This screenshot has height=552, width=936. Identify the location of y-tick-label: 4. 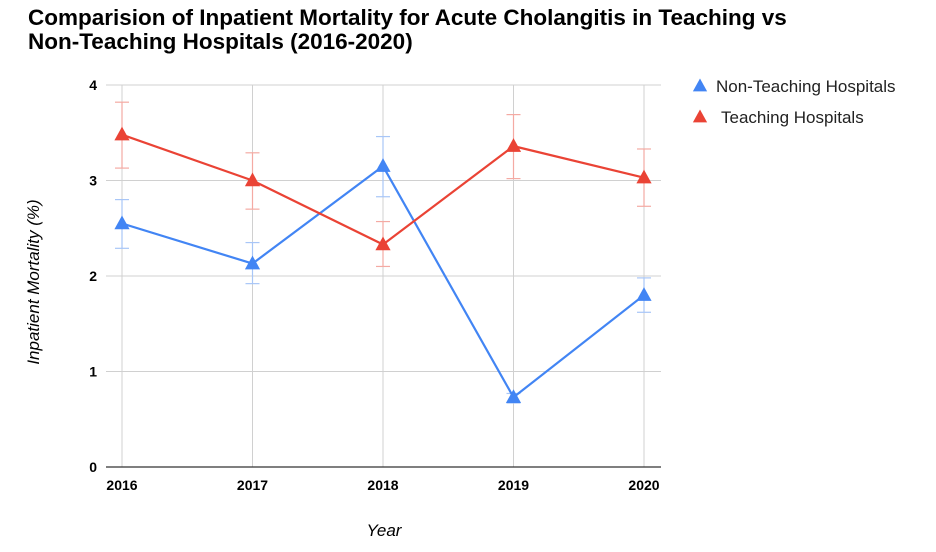
(93, 85).